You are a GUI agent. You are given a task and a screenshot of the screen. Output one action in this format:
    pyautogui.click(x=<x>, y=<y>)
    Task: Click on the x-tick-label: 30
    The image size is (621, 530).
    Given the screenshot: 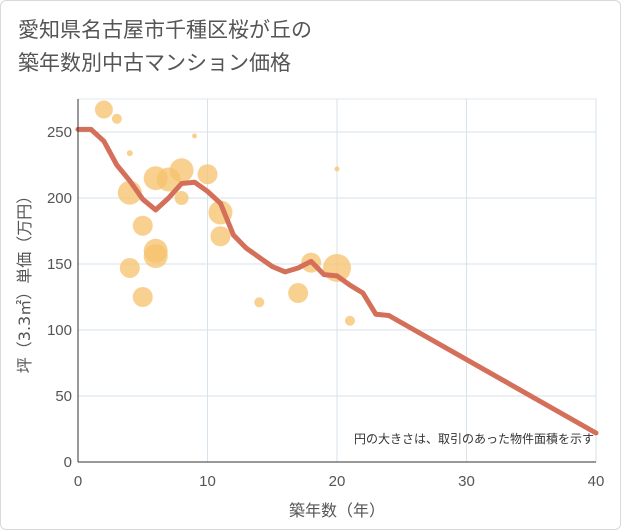 What is the action you would take?
    pyautogui.click(x=466, y=481)
    